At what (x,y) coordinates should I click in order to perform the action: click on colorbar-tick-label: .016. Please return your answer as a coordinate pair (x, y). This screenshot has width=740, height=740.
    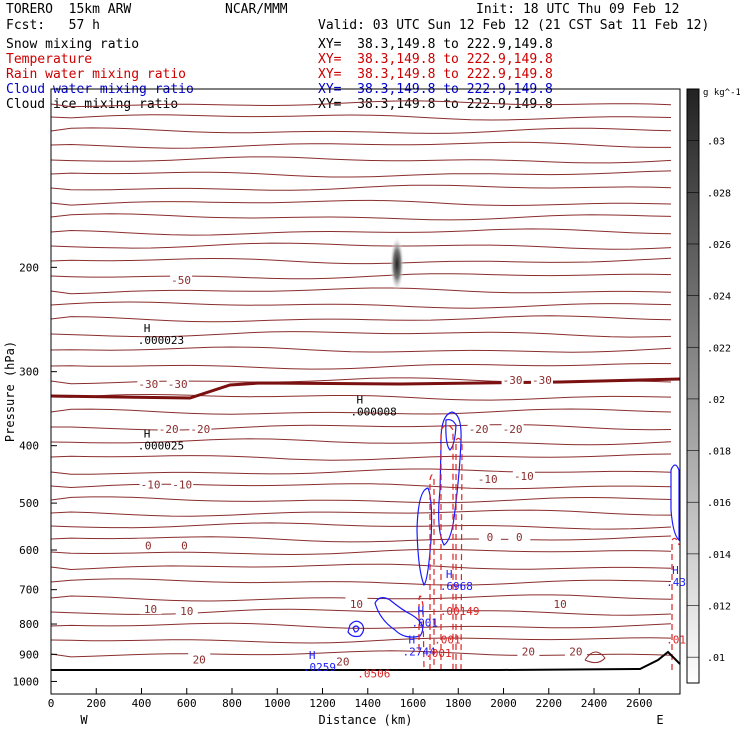
    Looking at the image, I should click on (719, 503).